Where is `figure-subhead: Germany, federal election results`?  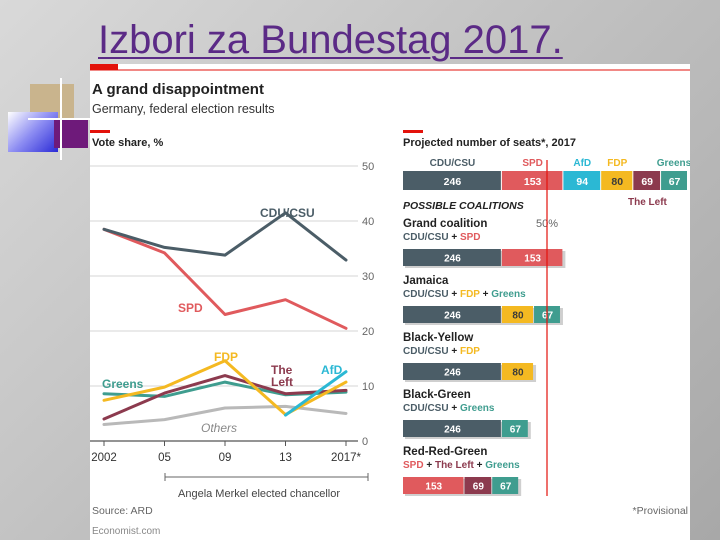 figure-subhead: Germany, federal election results is located at coordinates (183, 109).